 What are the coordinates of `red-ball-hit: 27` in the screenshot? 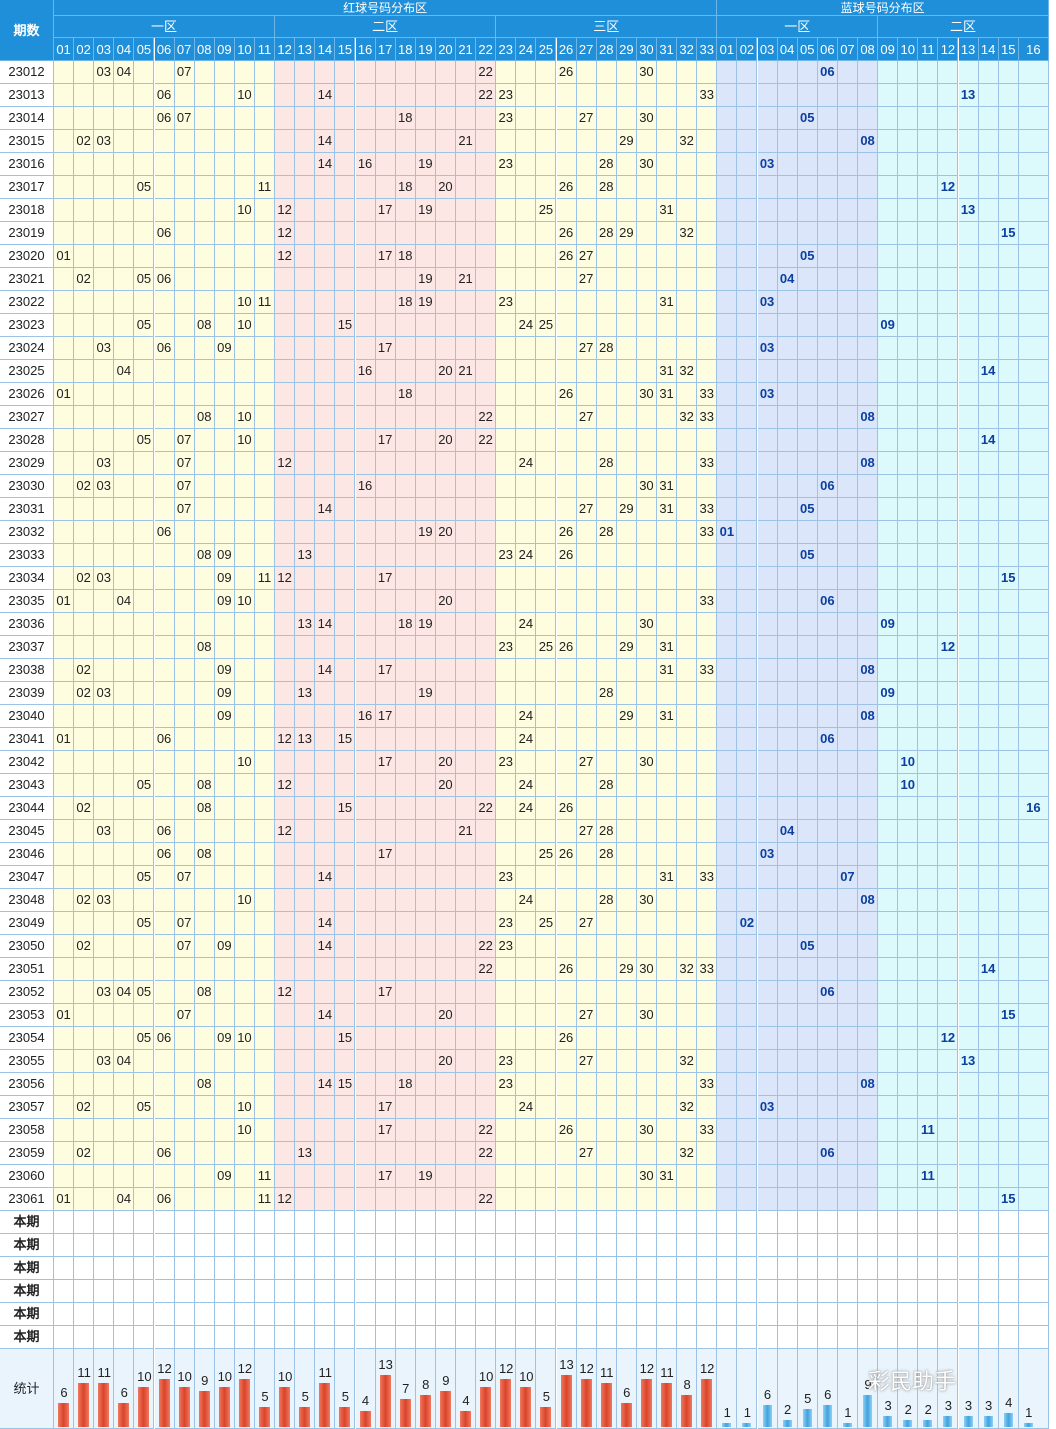 It's located at (586, 256).